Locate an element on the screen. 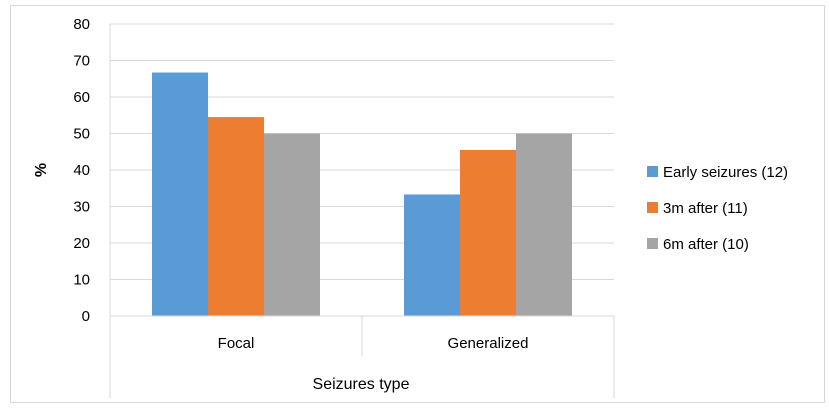 The image size is (829, 408). legend-entry: 6m after (10) is located at coordinates (706, 244).